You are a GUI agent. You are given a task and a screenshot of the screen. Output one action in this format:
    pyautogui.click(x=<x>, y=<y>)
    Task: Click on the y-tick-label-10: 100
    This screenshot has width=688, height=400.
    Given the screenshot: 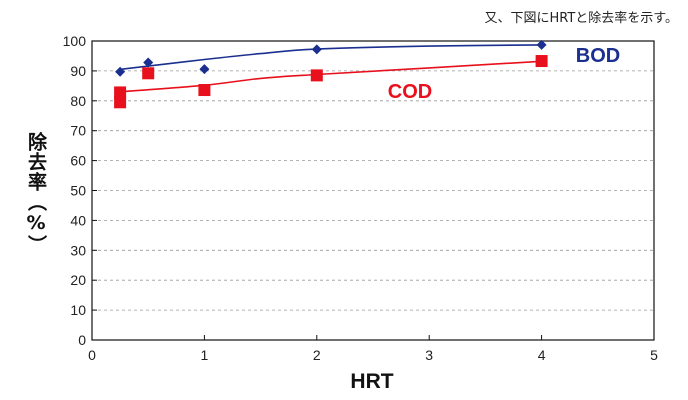 What is the action you would take?
    pyautogui.click(x=75, y=41)
    